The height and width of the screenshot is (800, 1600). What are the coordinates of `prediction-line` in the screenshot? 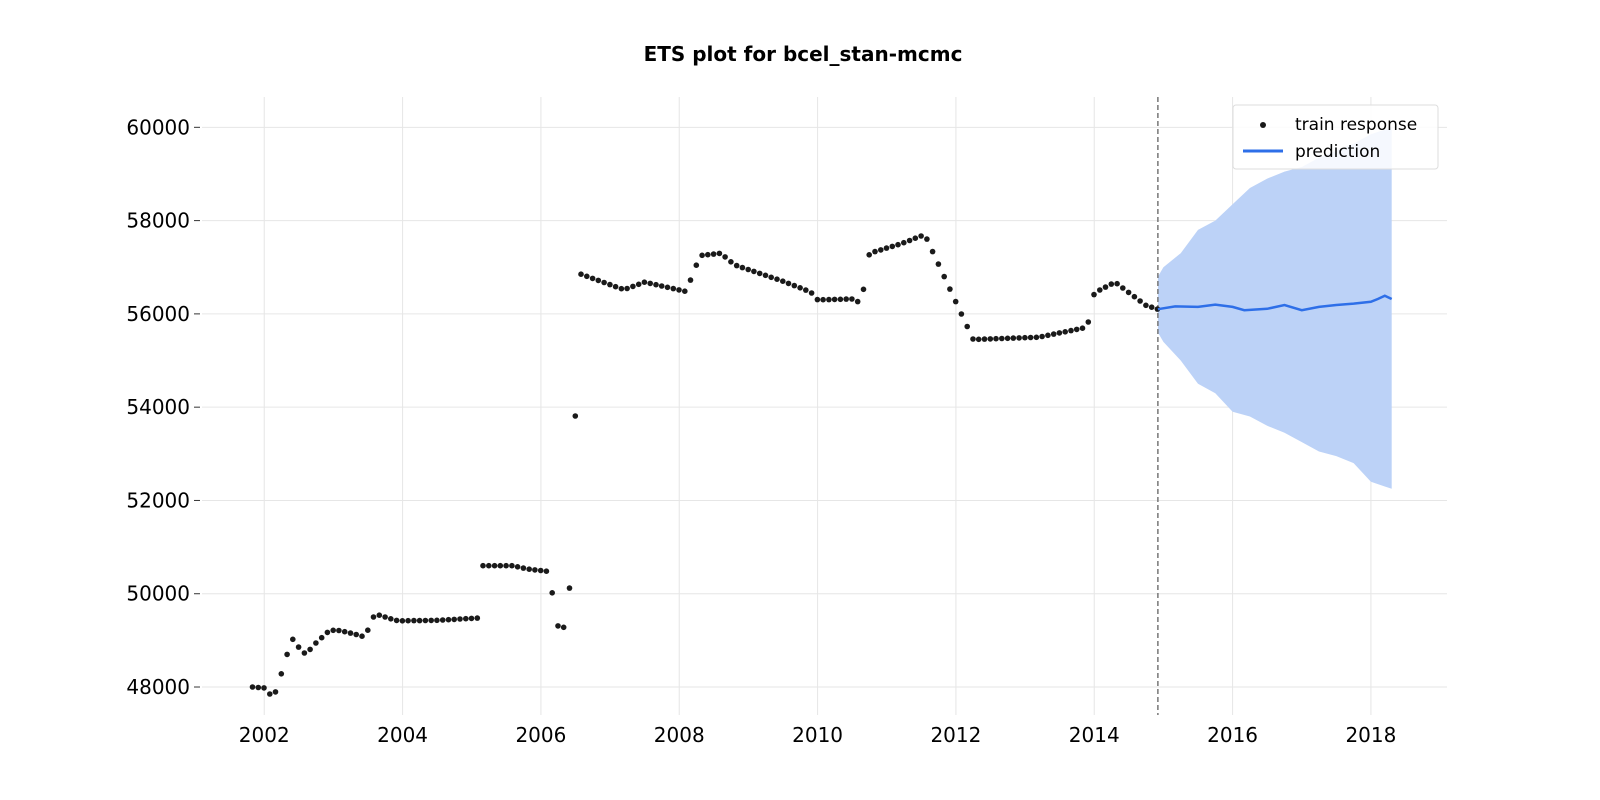 It's located at (1275, 303).